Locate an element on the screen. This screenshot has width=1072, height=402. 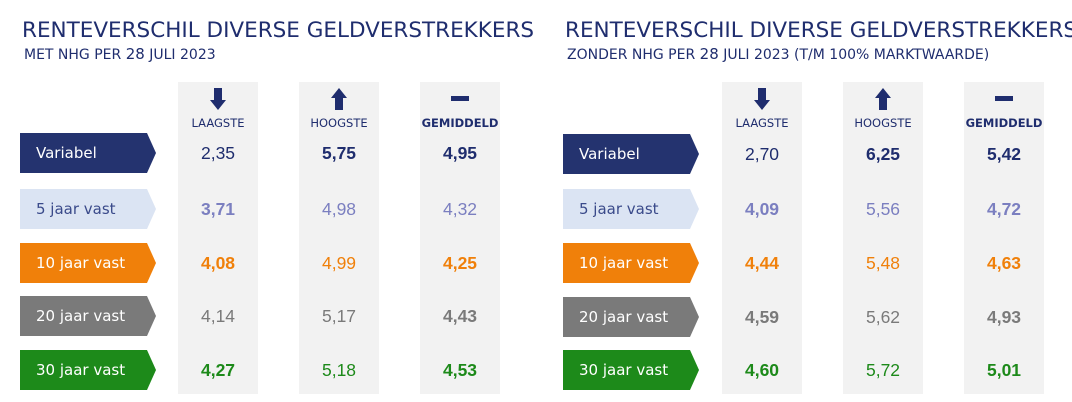
value-gemiddeld: 4,72 is located at coordinates (1004, 209).